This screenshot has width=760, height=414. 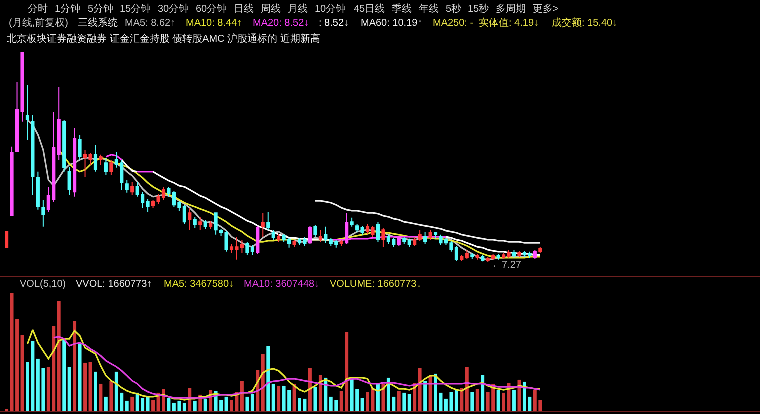 What do you see at coordinates (68, 9) in the screenshot?
I see `text: 1分钟` at bounding box center [68, 9].